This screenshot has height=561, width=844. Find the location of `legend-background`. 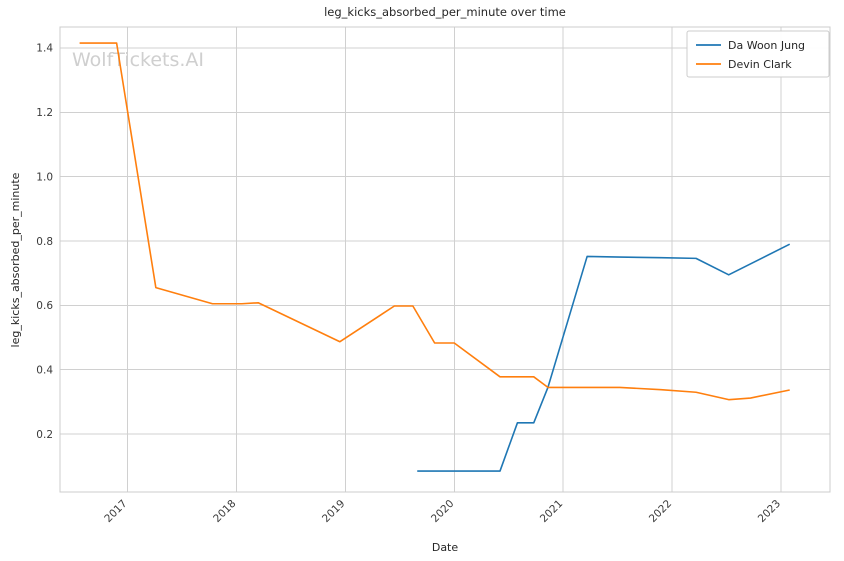

legend-background is located at coordinates (758, 54).